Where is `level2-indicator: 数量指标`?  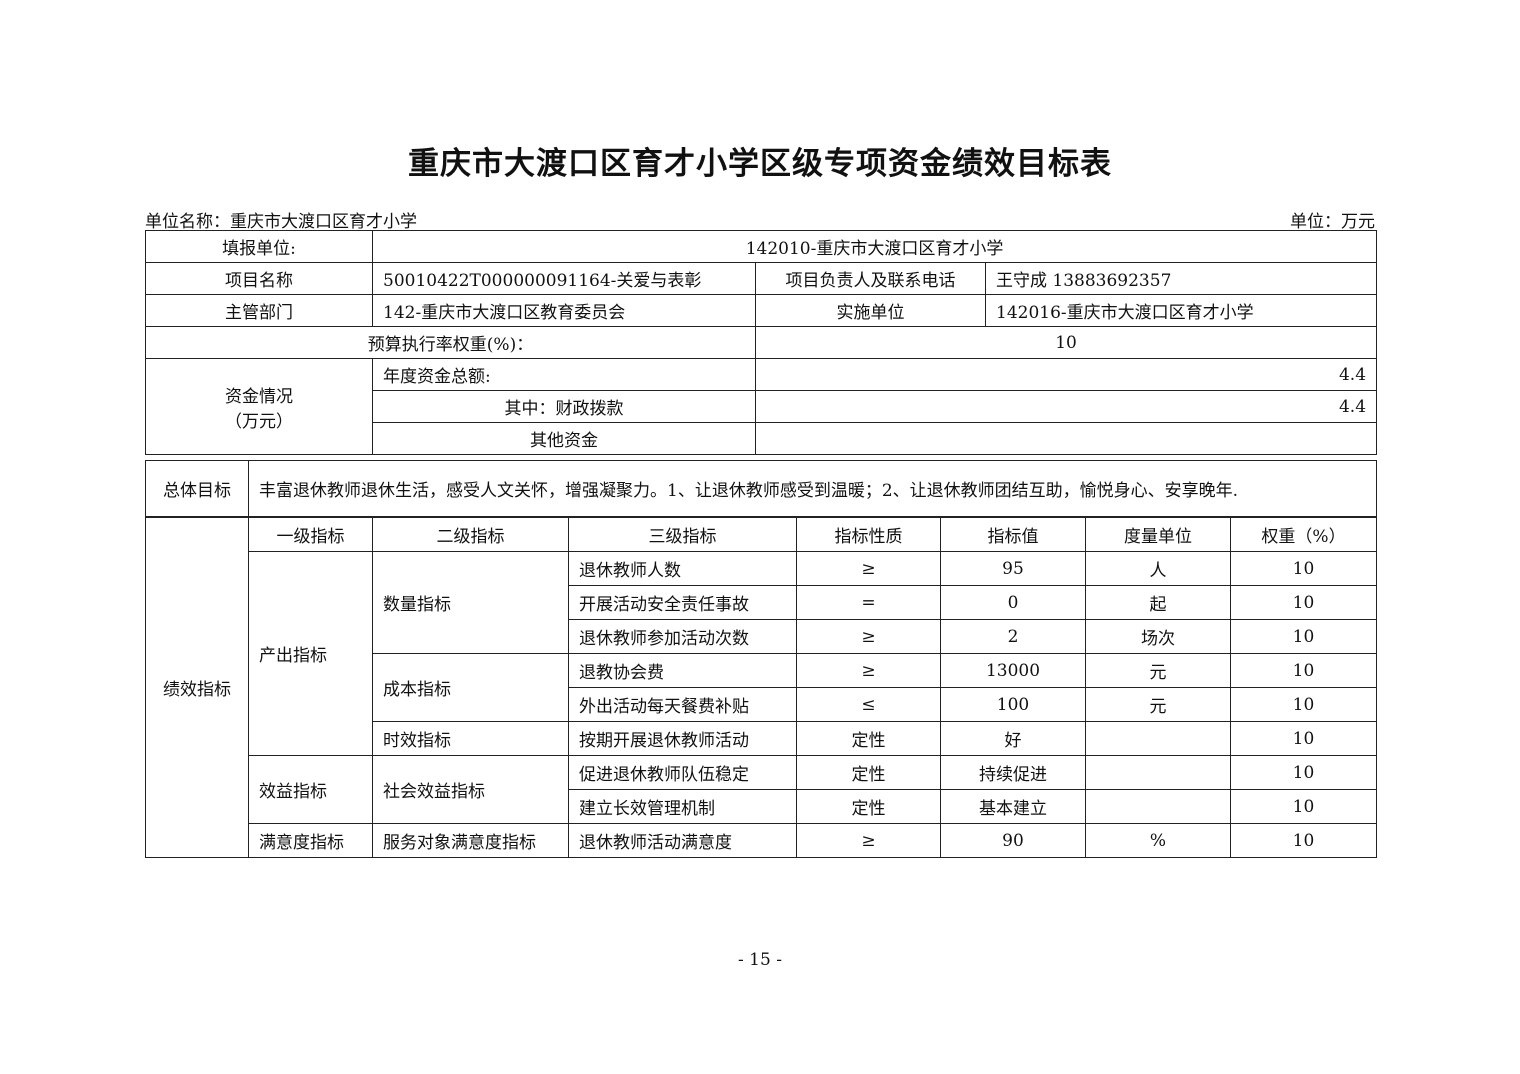 level2-indicator: 数量指标 is located at coordinates (470, 602).